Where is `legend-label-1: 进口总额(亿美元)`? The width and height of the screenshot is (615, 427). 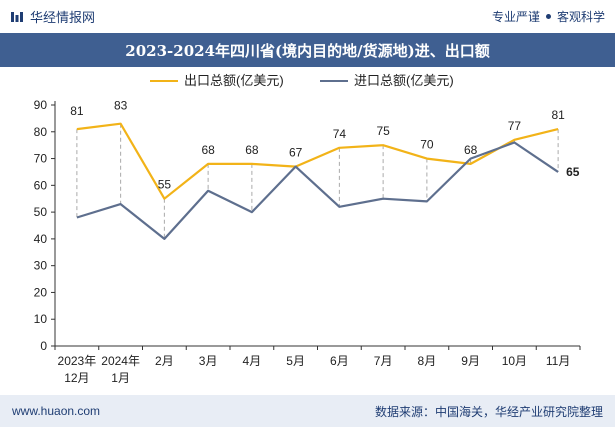
legend-label-1: 进口总额(亿美元) is located at coordinates (404, 80).